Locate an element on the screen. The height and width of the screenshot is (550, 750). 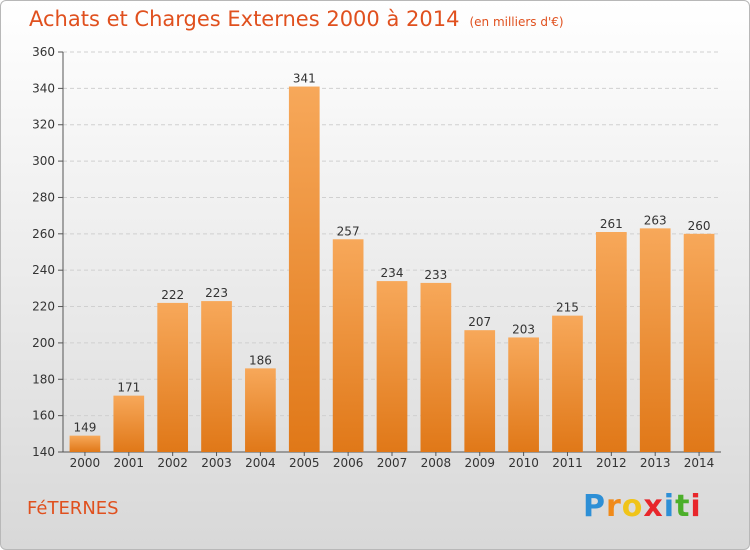
y-tick-label: 300 is located at coordinates (43, 161).